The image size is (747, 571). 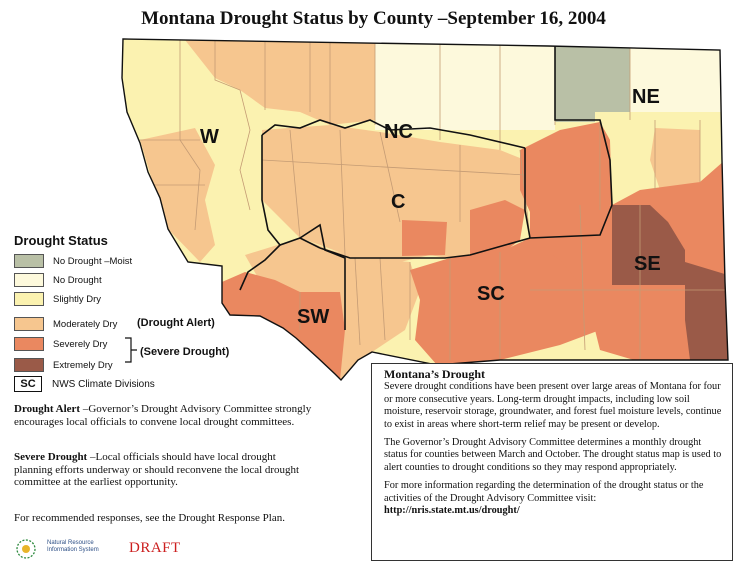 What do you see at coordinates (209, 137) in the screenshot?
I see `division-label-w: W` at bounding box center [209, 137].